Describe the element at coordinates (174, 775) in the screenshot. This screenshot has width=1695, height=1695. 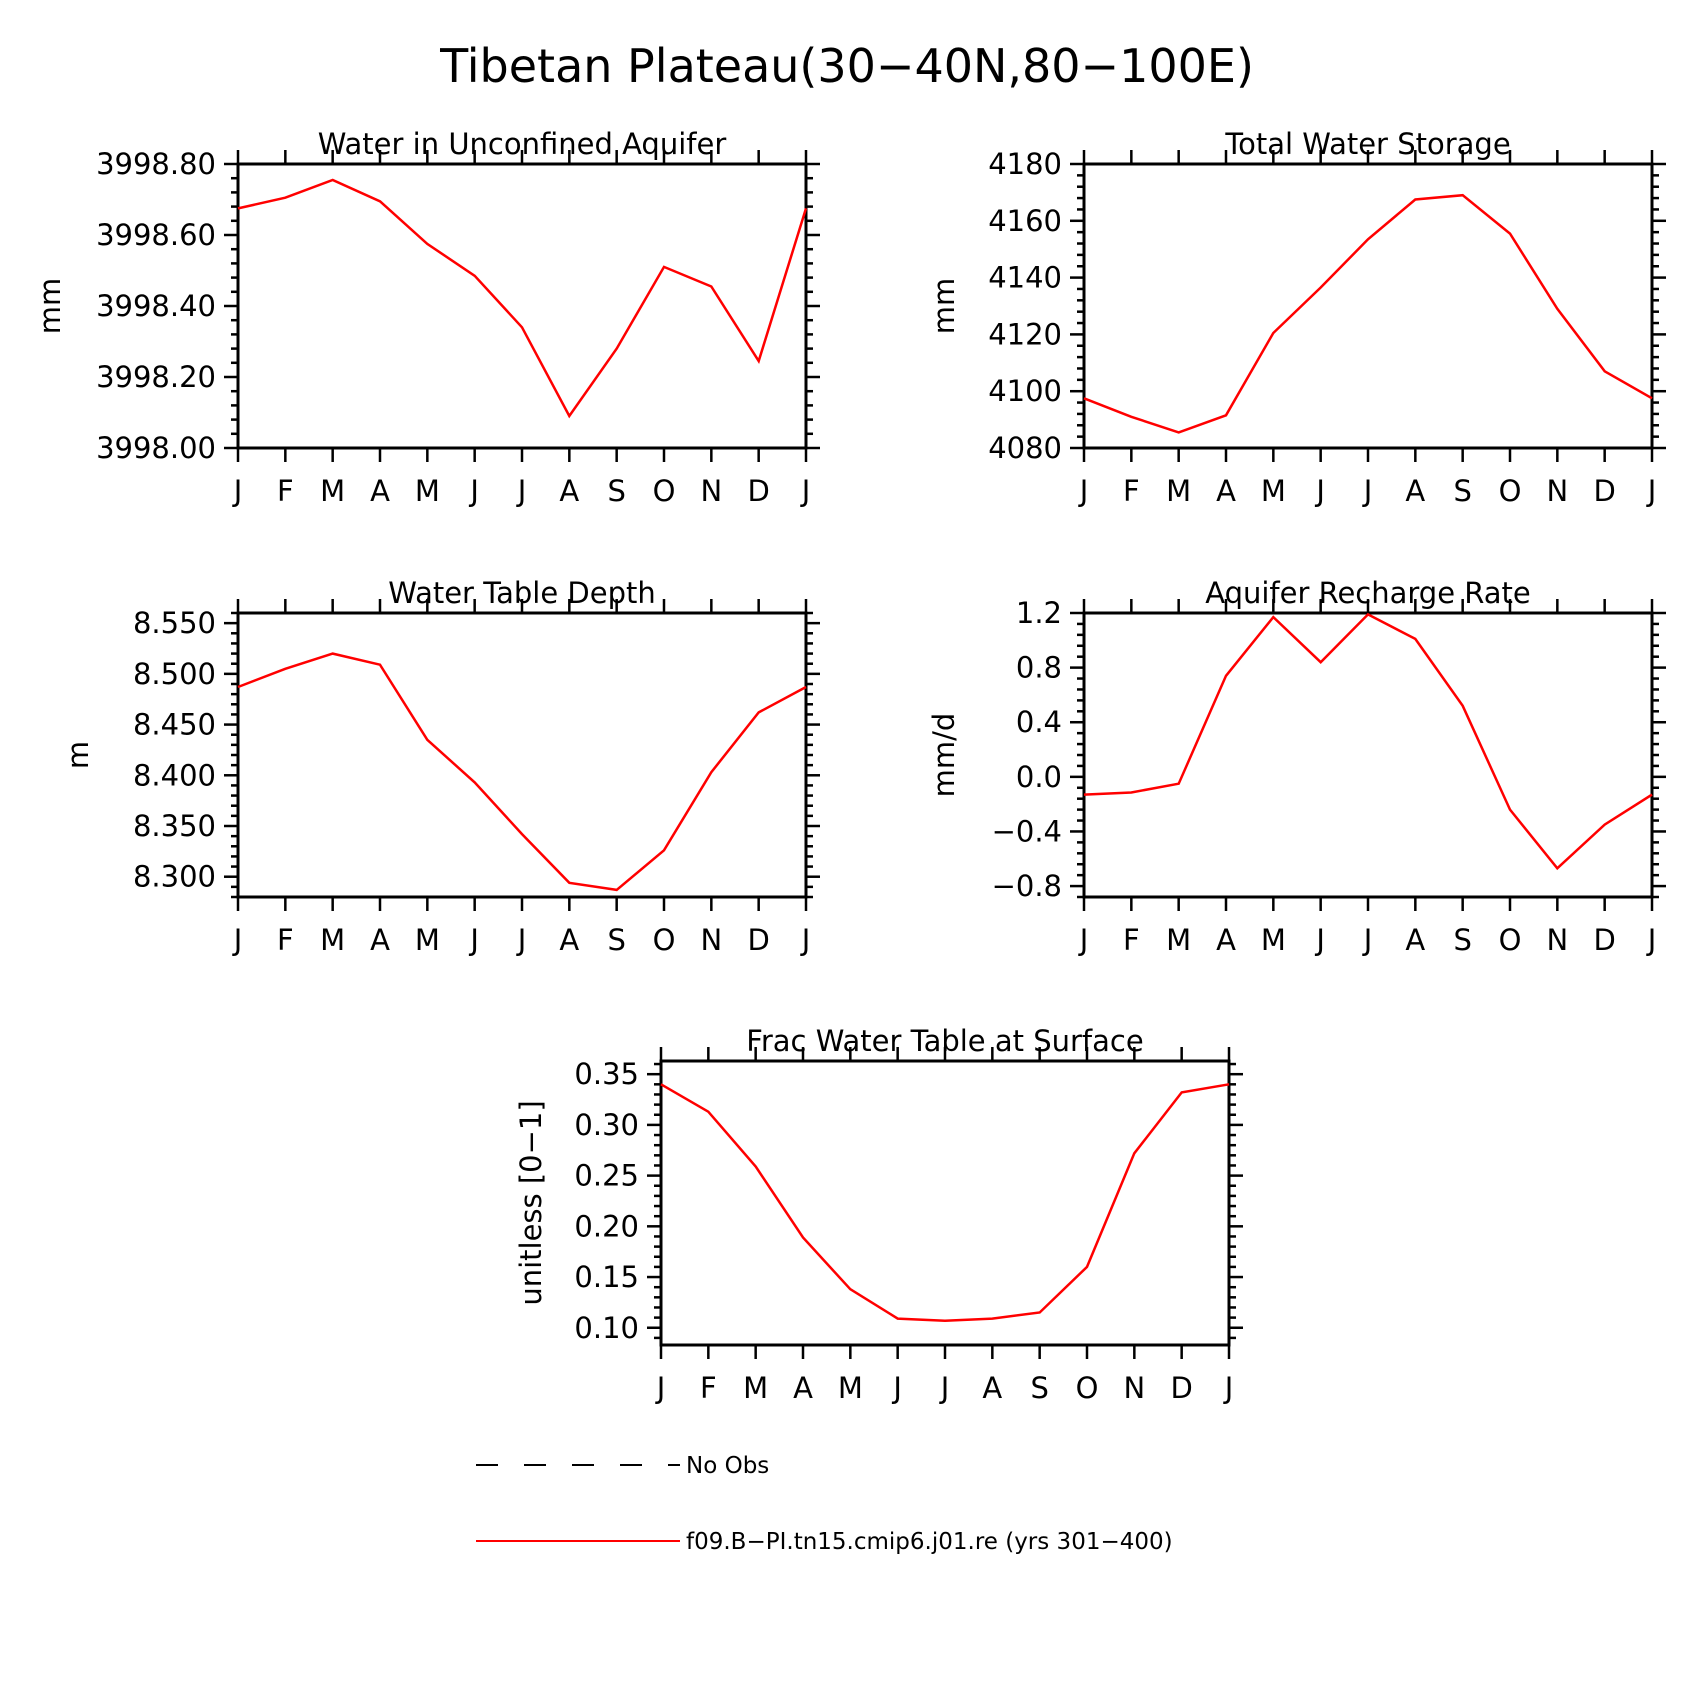
I see `y-tick-label: 8.400` at that location.